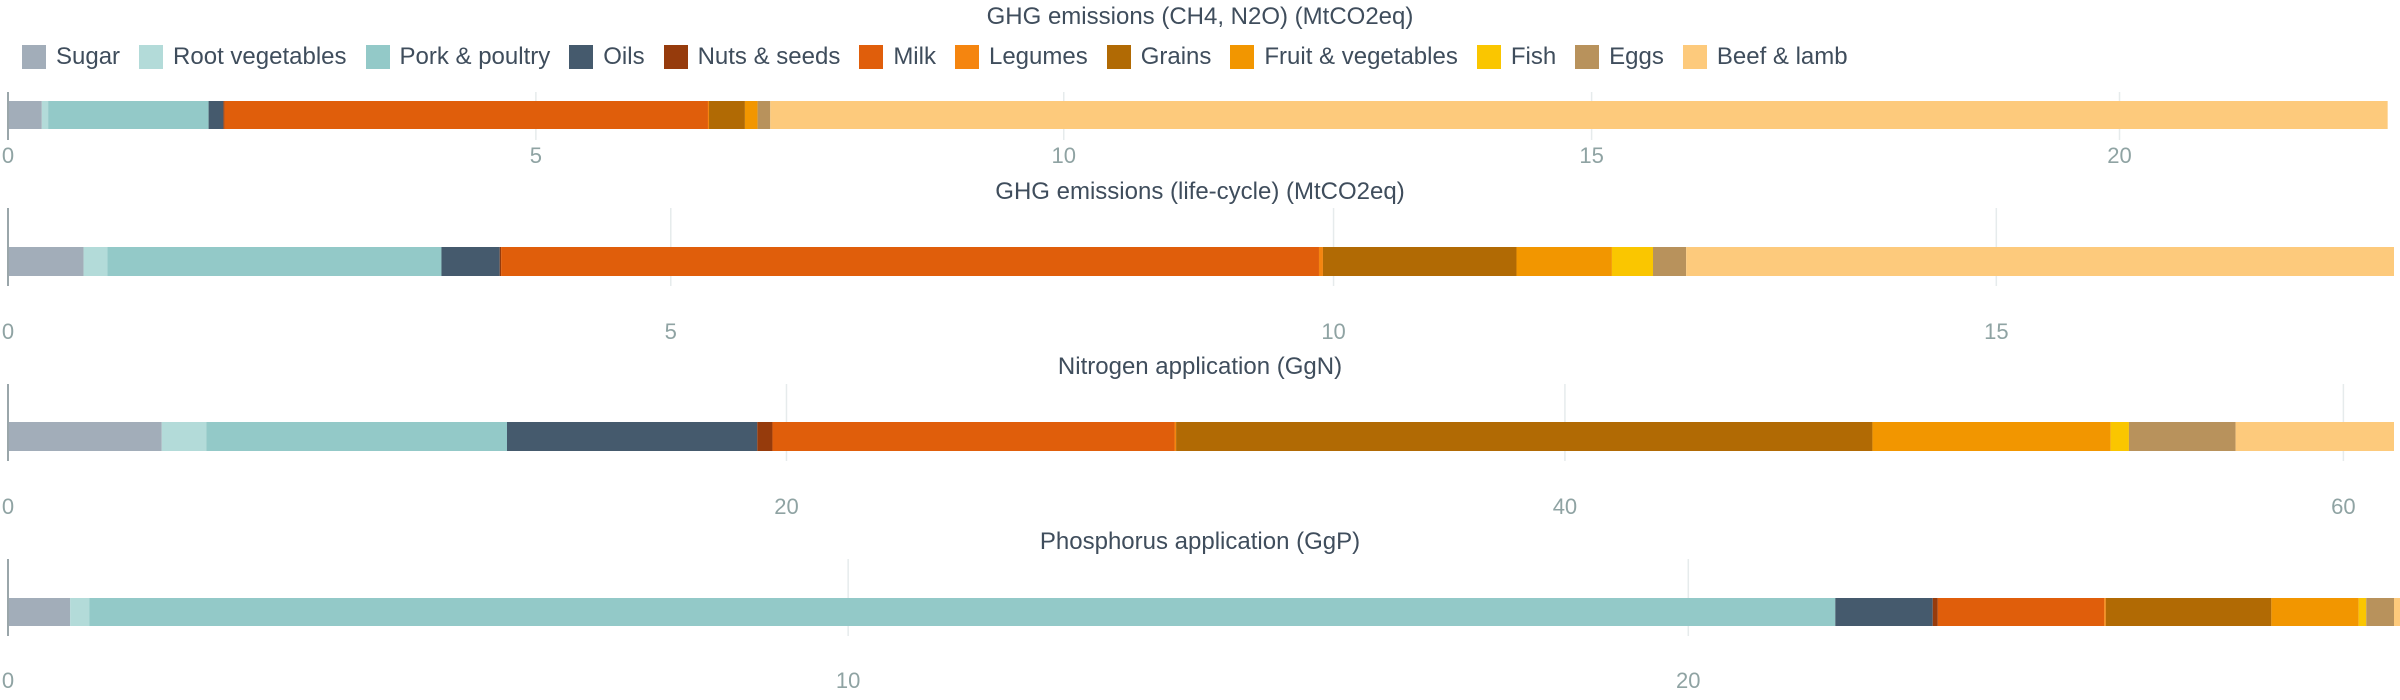 This screenshot has width=2400, height=700. I want to click on legend-item: Beef & lamb, so click(1765, 57).